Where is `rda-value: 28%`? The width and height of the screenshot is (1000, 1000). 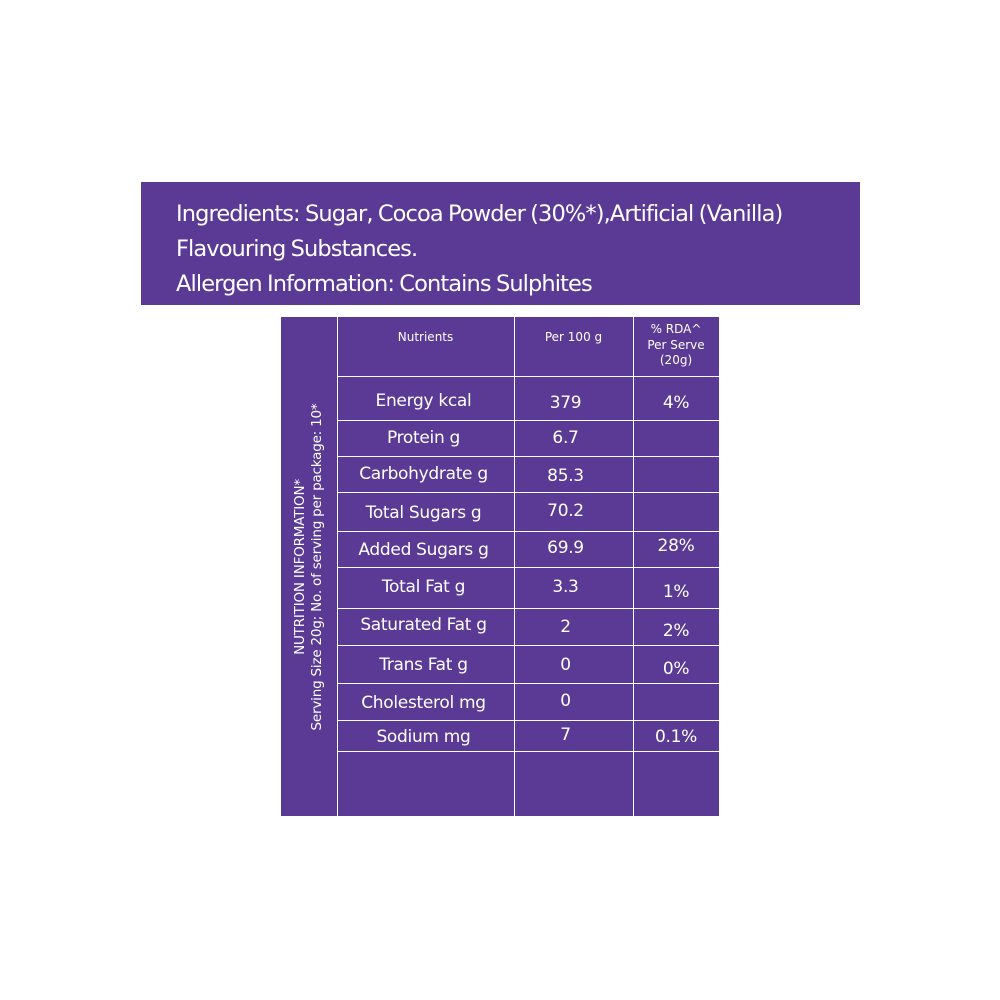
rda-value: 28% is located at coordinates (676, 546).